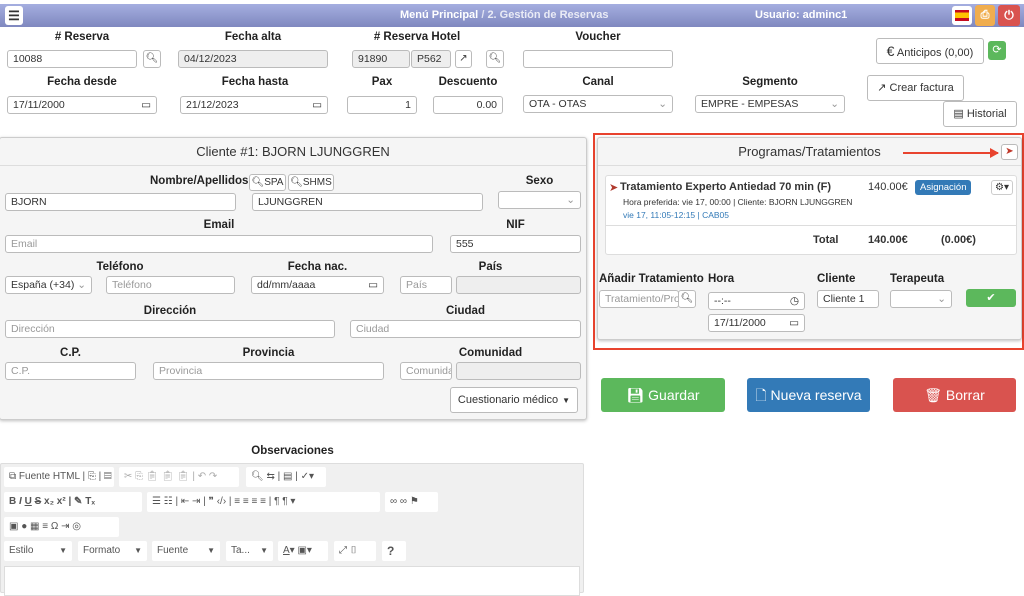 This screenshot has height=596, width=1024. What do you see at coordinates (367, 202) in the screenshot?
I see `apellidos-input: LJUNGGREN` at bounding box center [367, 202].